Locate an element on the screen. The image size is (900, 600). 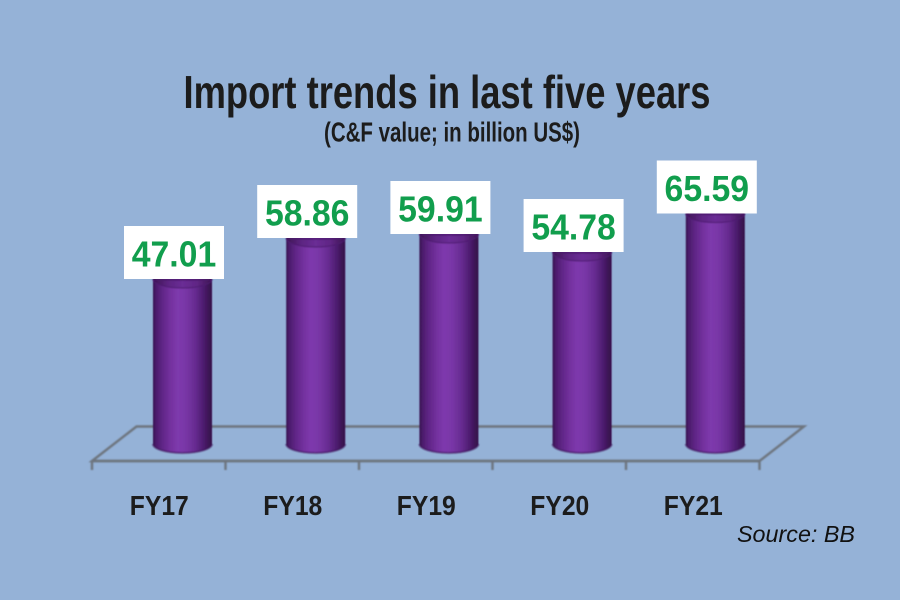
svg-text: 54.78 is located at coordinates (573, 227).